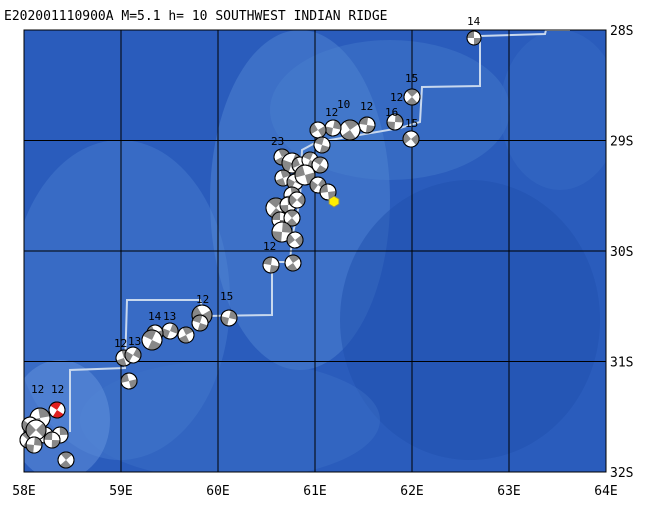  Describe the element at coordinates (621, 363) in the screenshot. I see `latitude-label: 31S` at that location.